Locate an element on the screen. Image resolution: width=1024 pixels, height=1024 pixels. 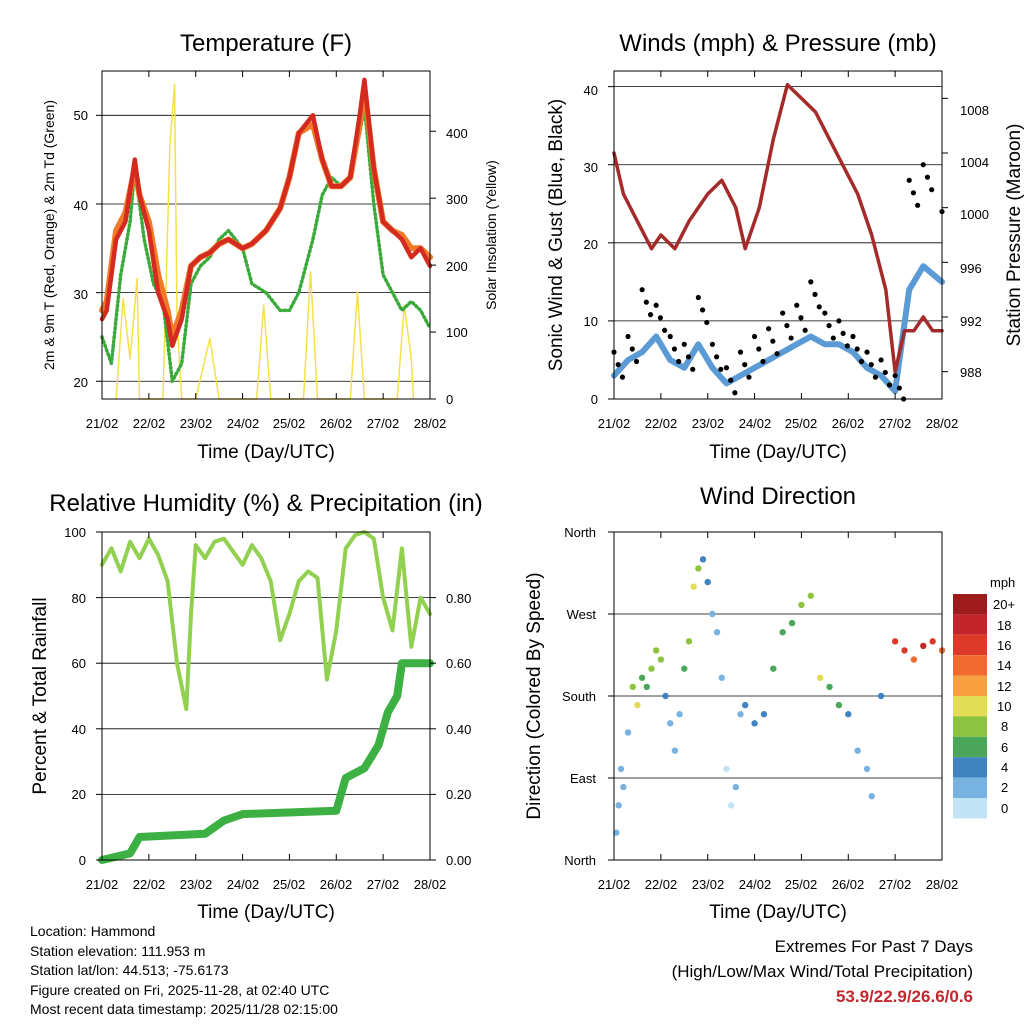
humidity-ytick-label: 60 is located at coordinates (79, 663).